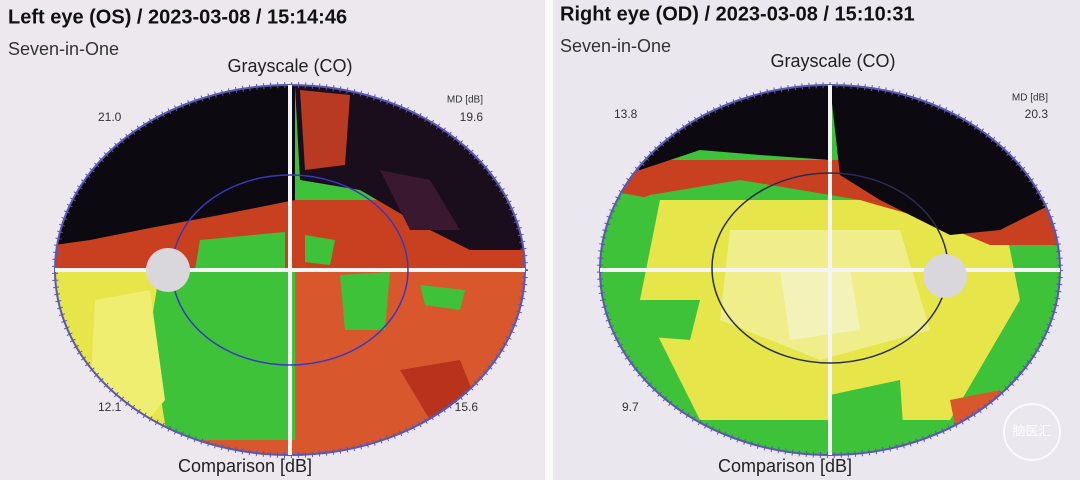  What do you see at coordinates (110, 117) in the screenshot?
I see `quadrant-value: 21.0` at bounding box center [110, 117].